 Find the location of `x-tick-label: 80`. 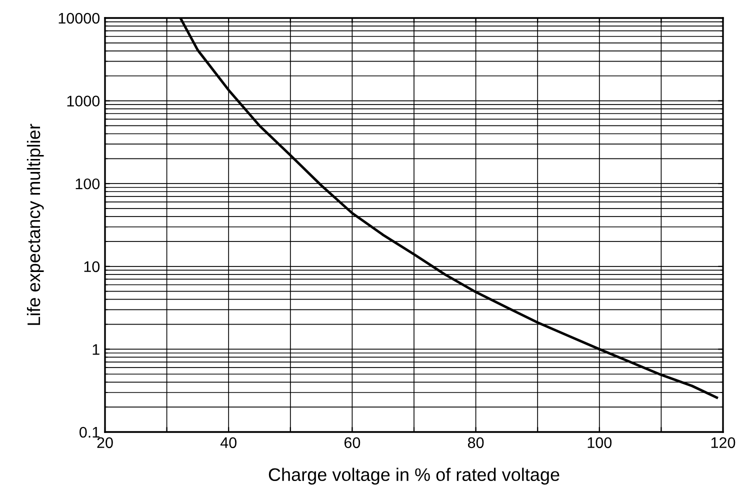

x-tick-label: 80 is located at coordinates (476, 442).